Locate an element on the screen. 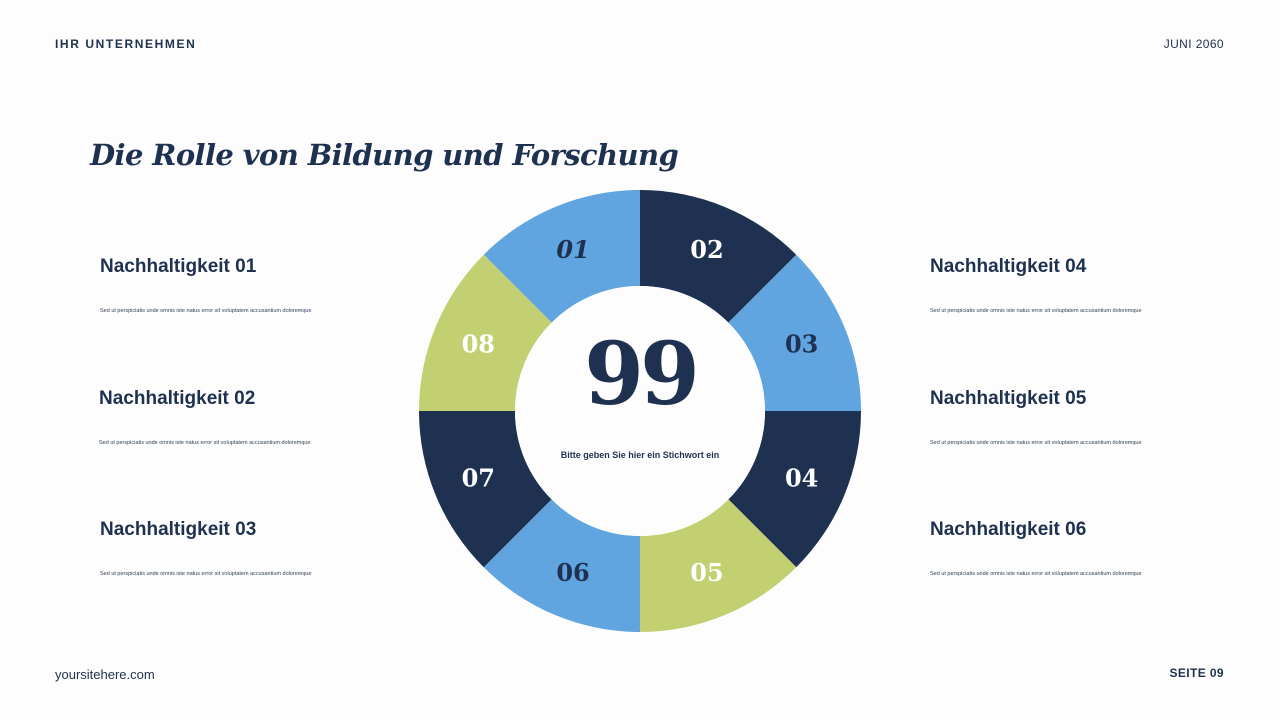  center-keyword: Bitte geben Sie hier ein Stichwort ein is located at coordinates (640, 455).